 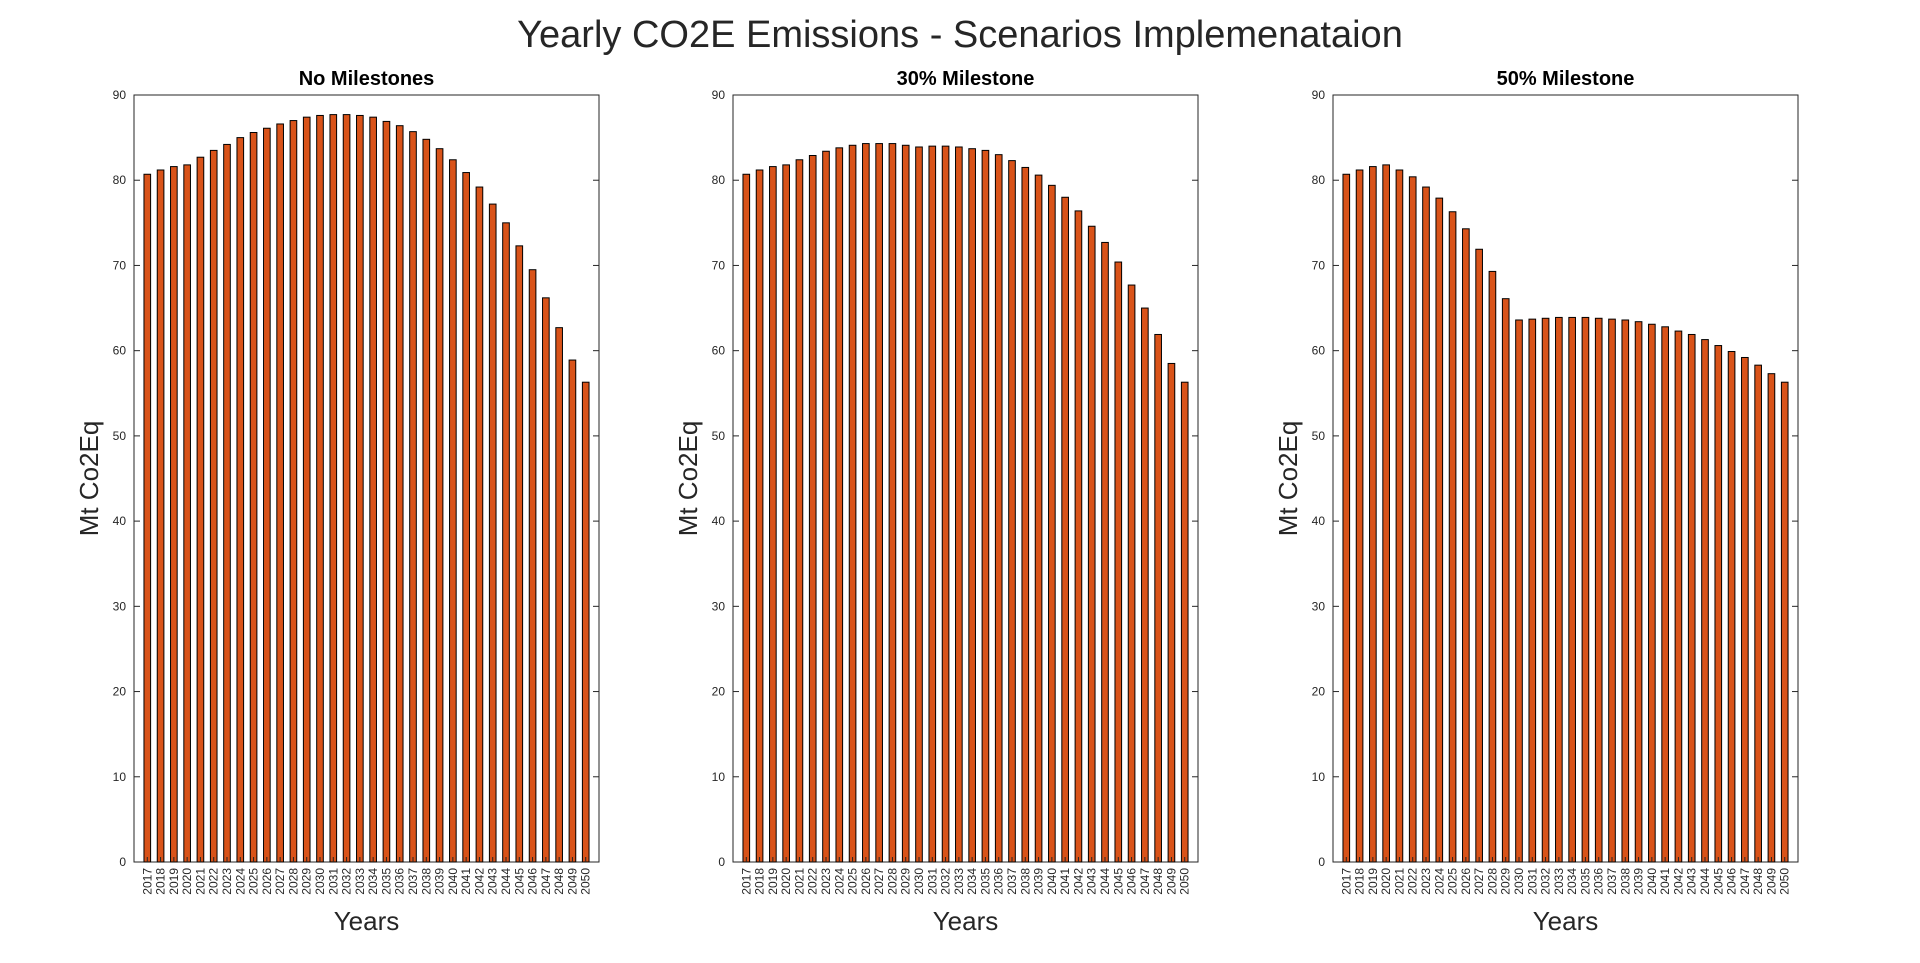 I want to click on x-tick-label: 2028, so click(x=892, y=881).